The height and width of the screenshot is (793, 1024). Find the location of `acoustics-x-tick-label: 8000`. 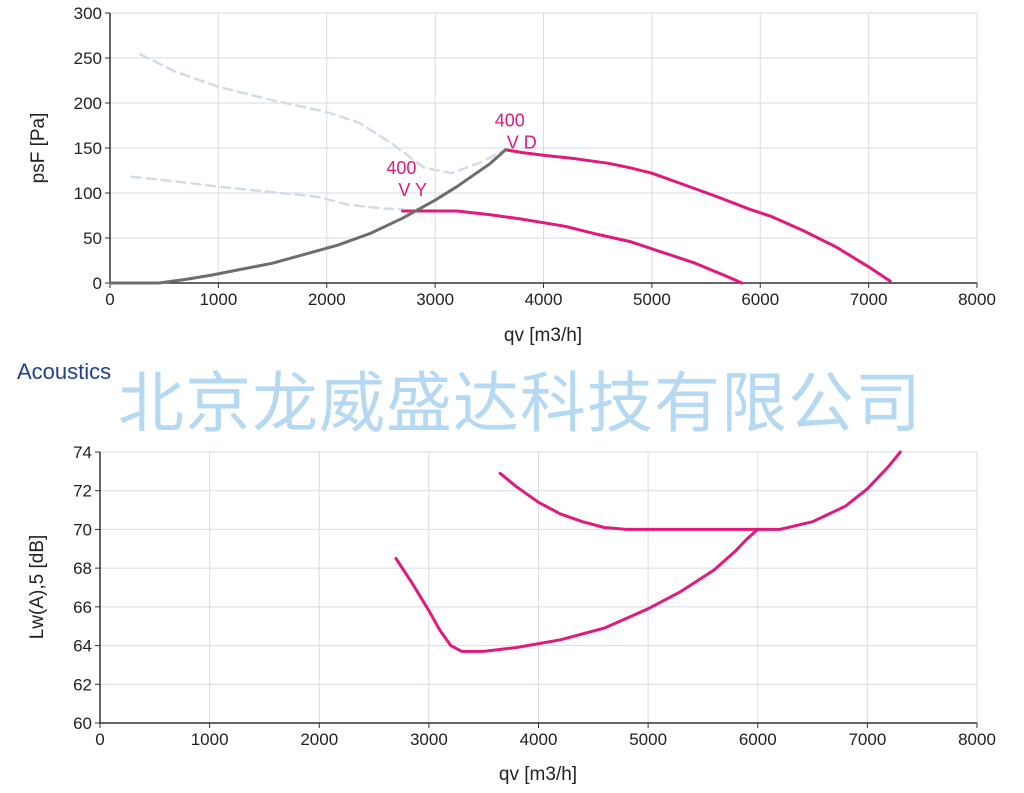

acoustics-x-tick-label: 8000 is located at coordinates (977, 739).